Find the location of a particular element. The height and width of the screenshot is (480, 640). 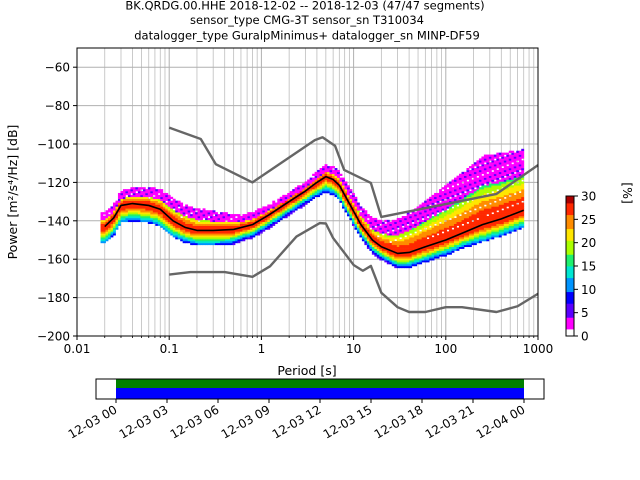

timeline-tick-label: 12-03 12 is located at coordinates (297, 421).